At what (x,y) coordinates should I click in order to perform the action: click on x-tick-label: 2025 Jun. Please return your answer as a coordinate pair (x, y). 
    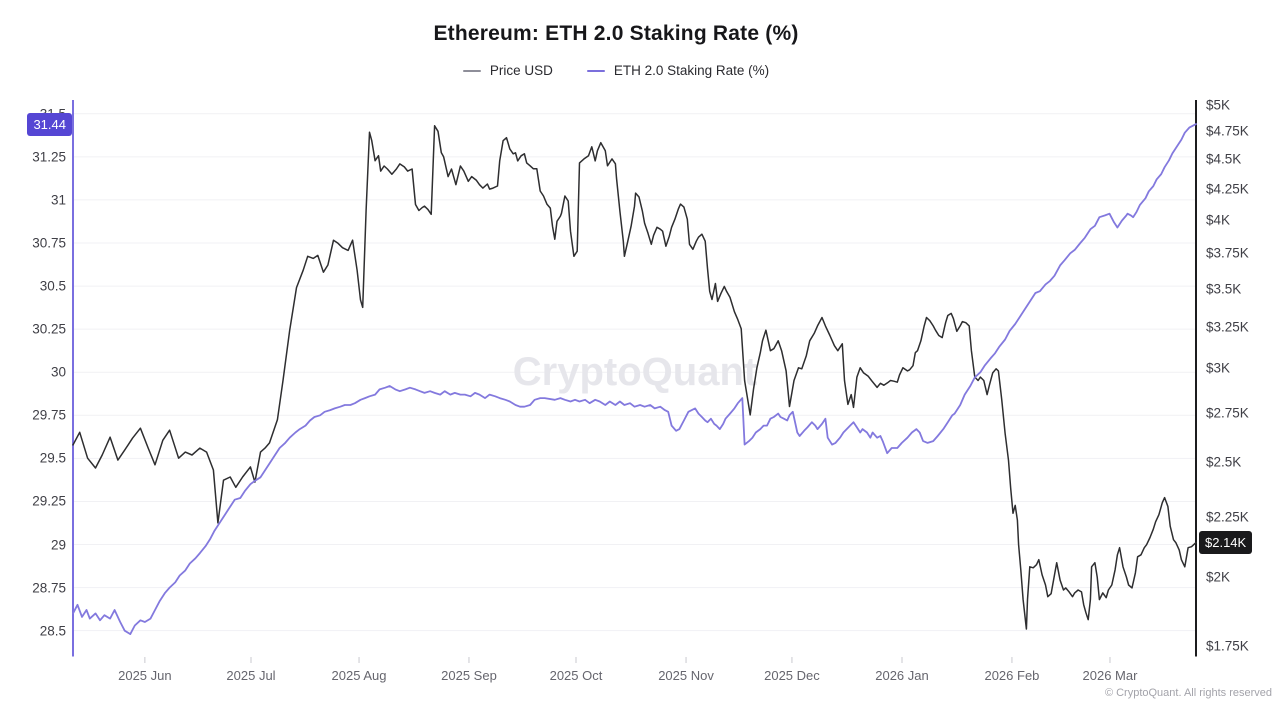
    Looking at the image, I should click on (145, 675).